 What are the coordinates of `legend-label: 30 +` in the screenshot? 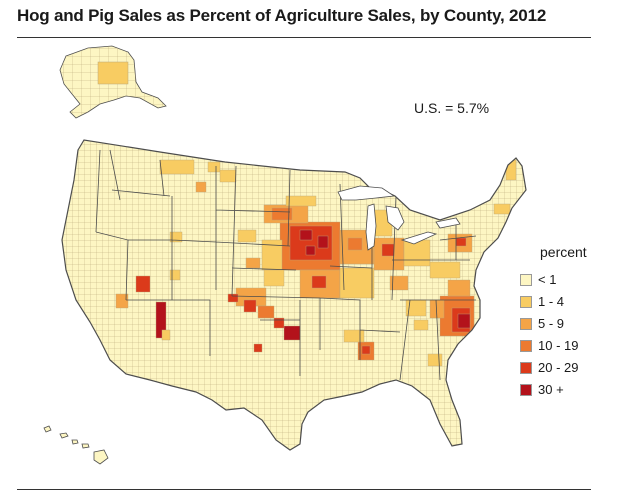 It's located at (551, 389).